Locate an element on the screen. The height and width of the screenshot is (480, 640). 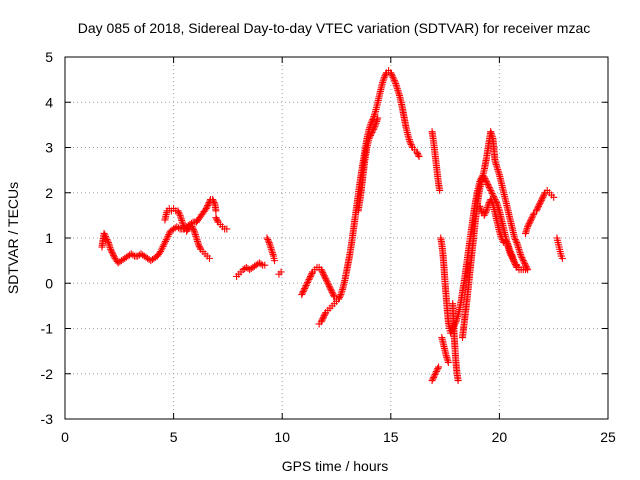
y-tick-label: 4 is located at coordinates (49, 102).